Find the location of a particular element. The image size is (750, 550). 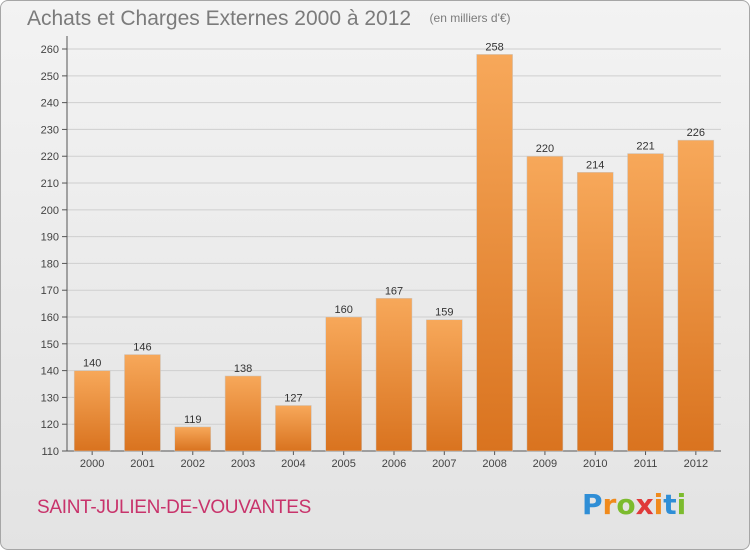

y-tick-label: 180 is located at coordinates (50, 264).